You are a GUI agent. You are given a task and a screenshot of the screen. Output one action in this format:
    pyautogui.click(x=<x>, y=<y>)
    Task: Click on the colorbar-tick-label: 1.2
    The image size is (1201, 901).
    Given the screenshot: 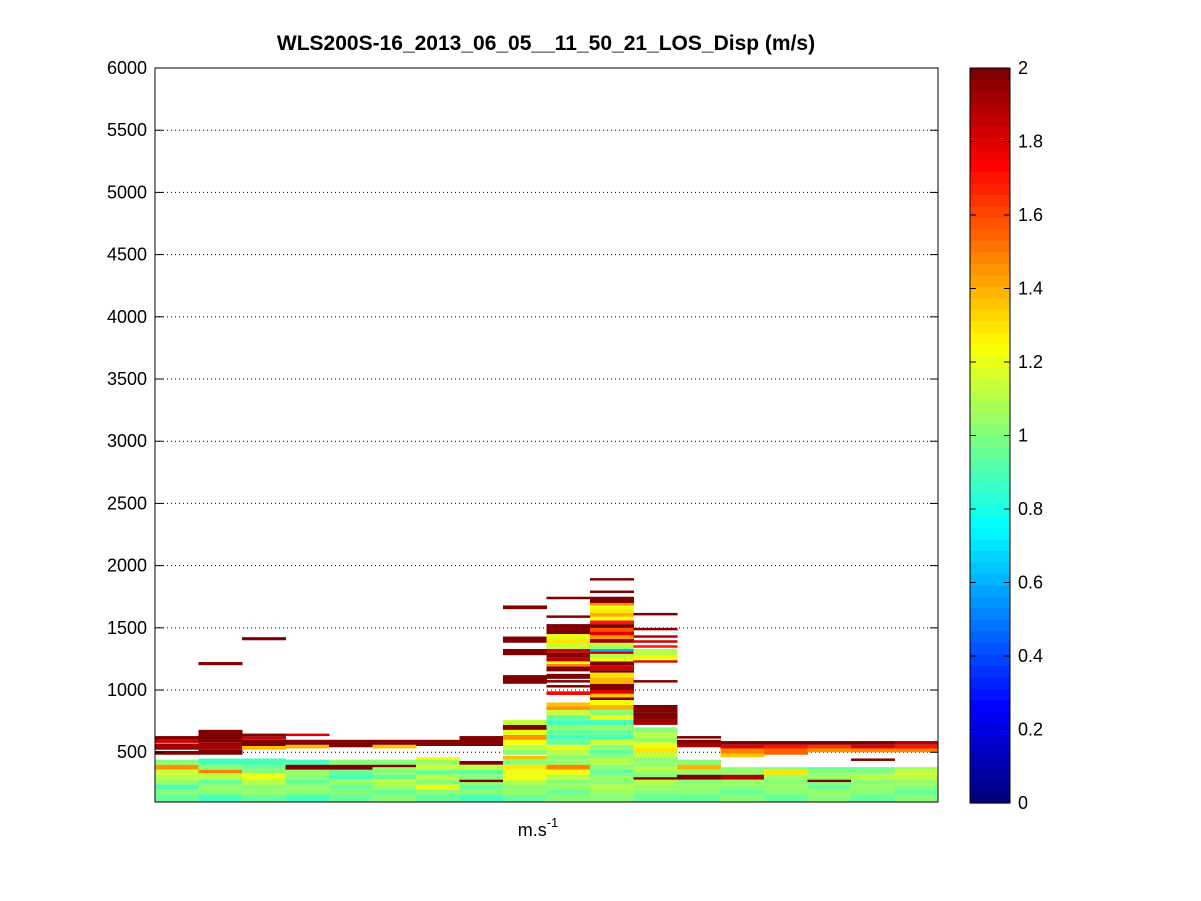 What is the action you would take?
    pyautogui.click(x=1030, y=362)
    